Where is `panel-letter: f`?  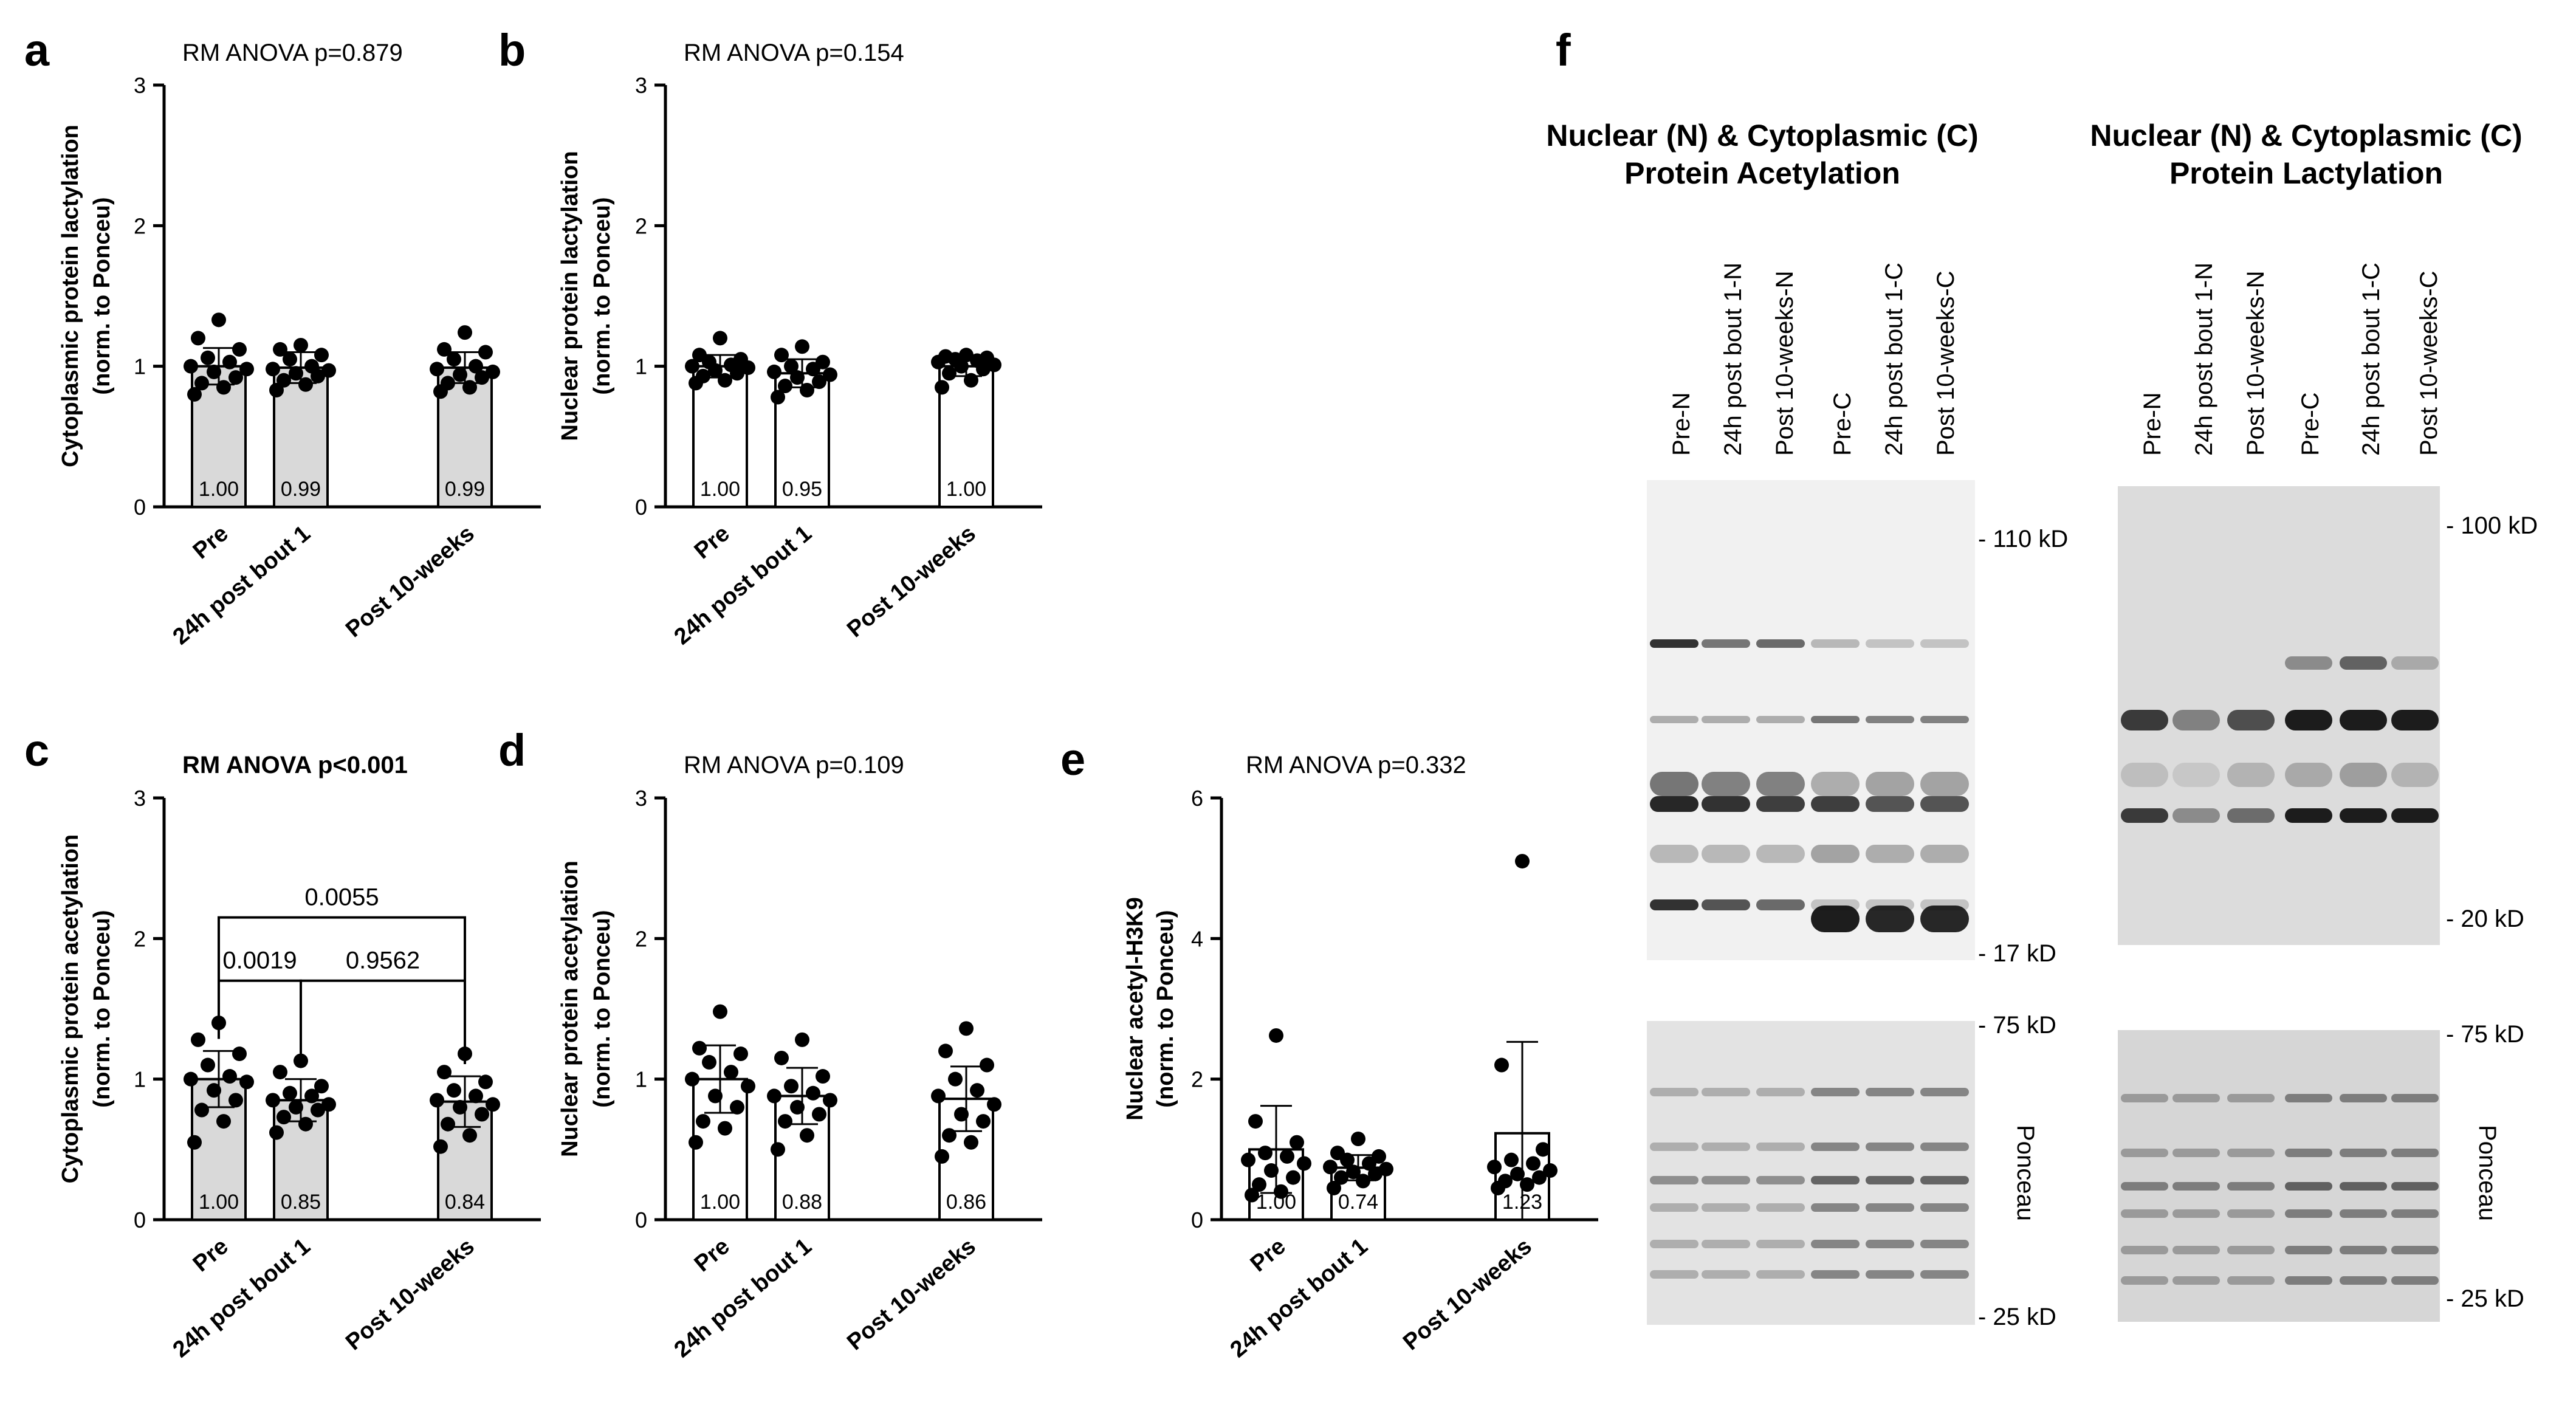
panel-letter: f is located at coordinates (1563, 50).